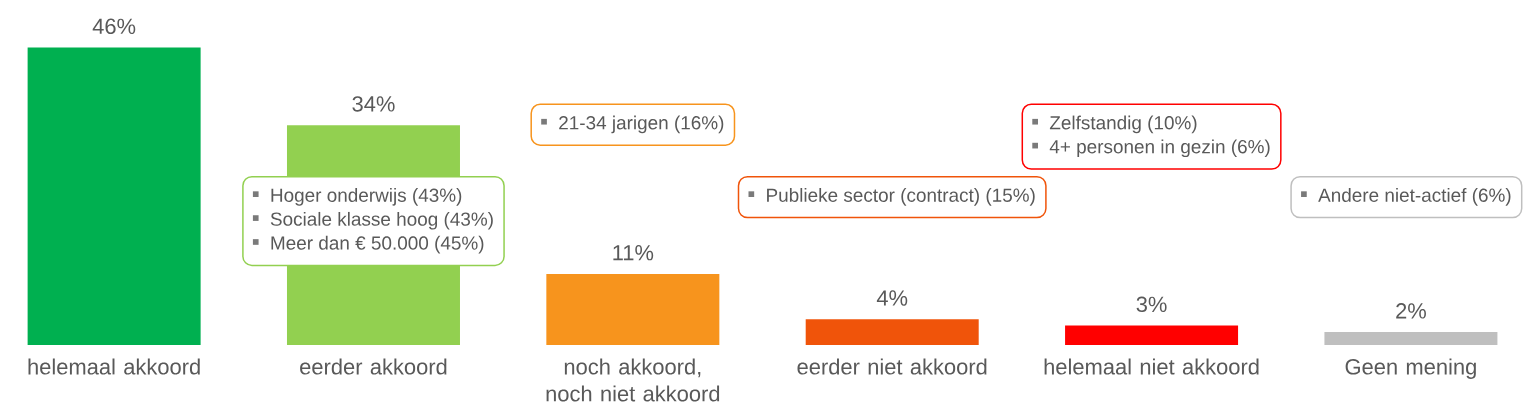  I want to click on annotation: 4+ personen in gezin (6%), so click(1159, 148).